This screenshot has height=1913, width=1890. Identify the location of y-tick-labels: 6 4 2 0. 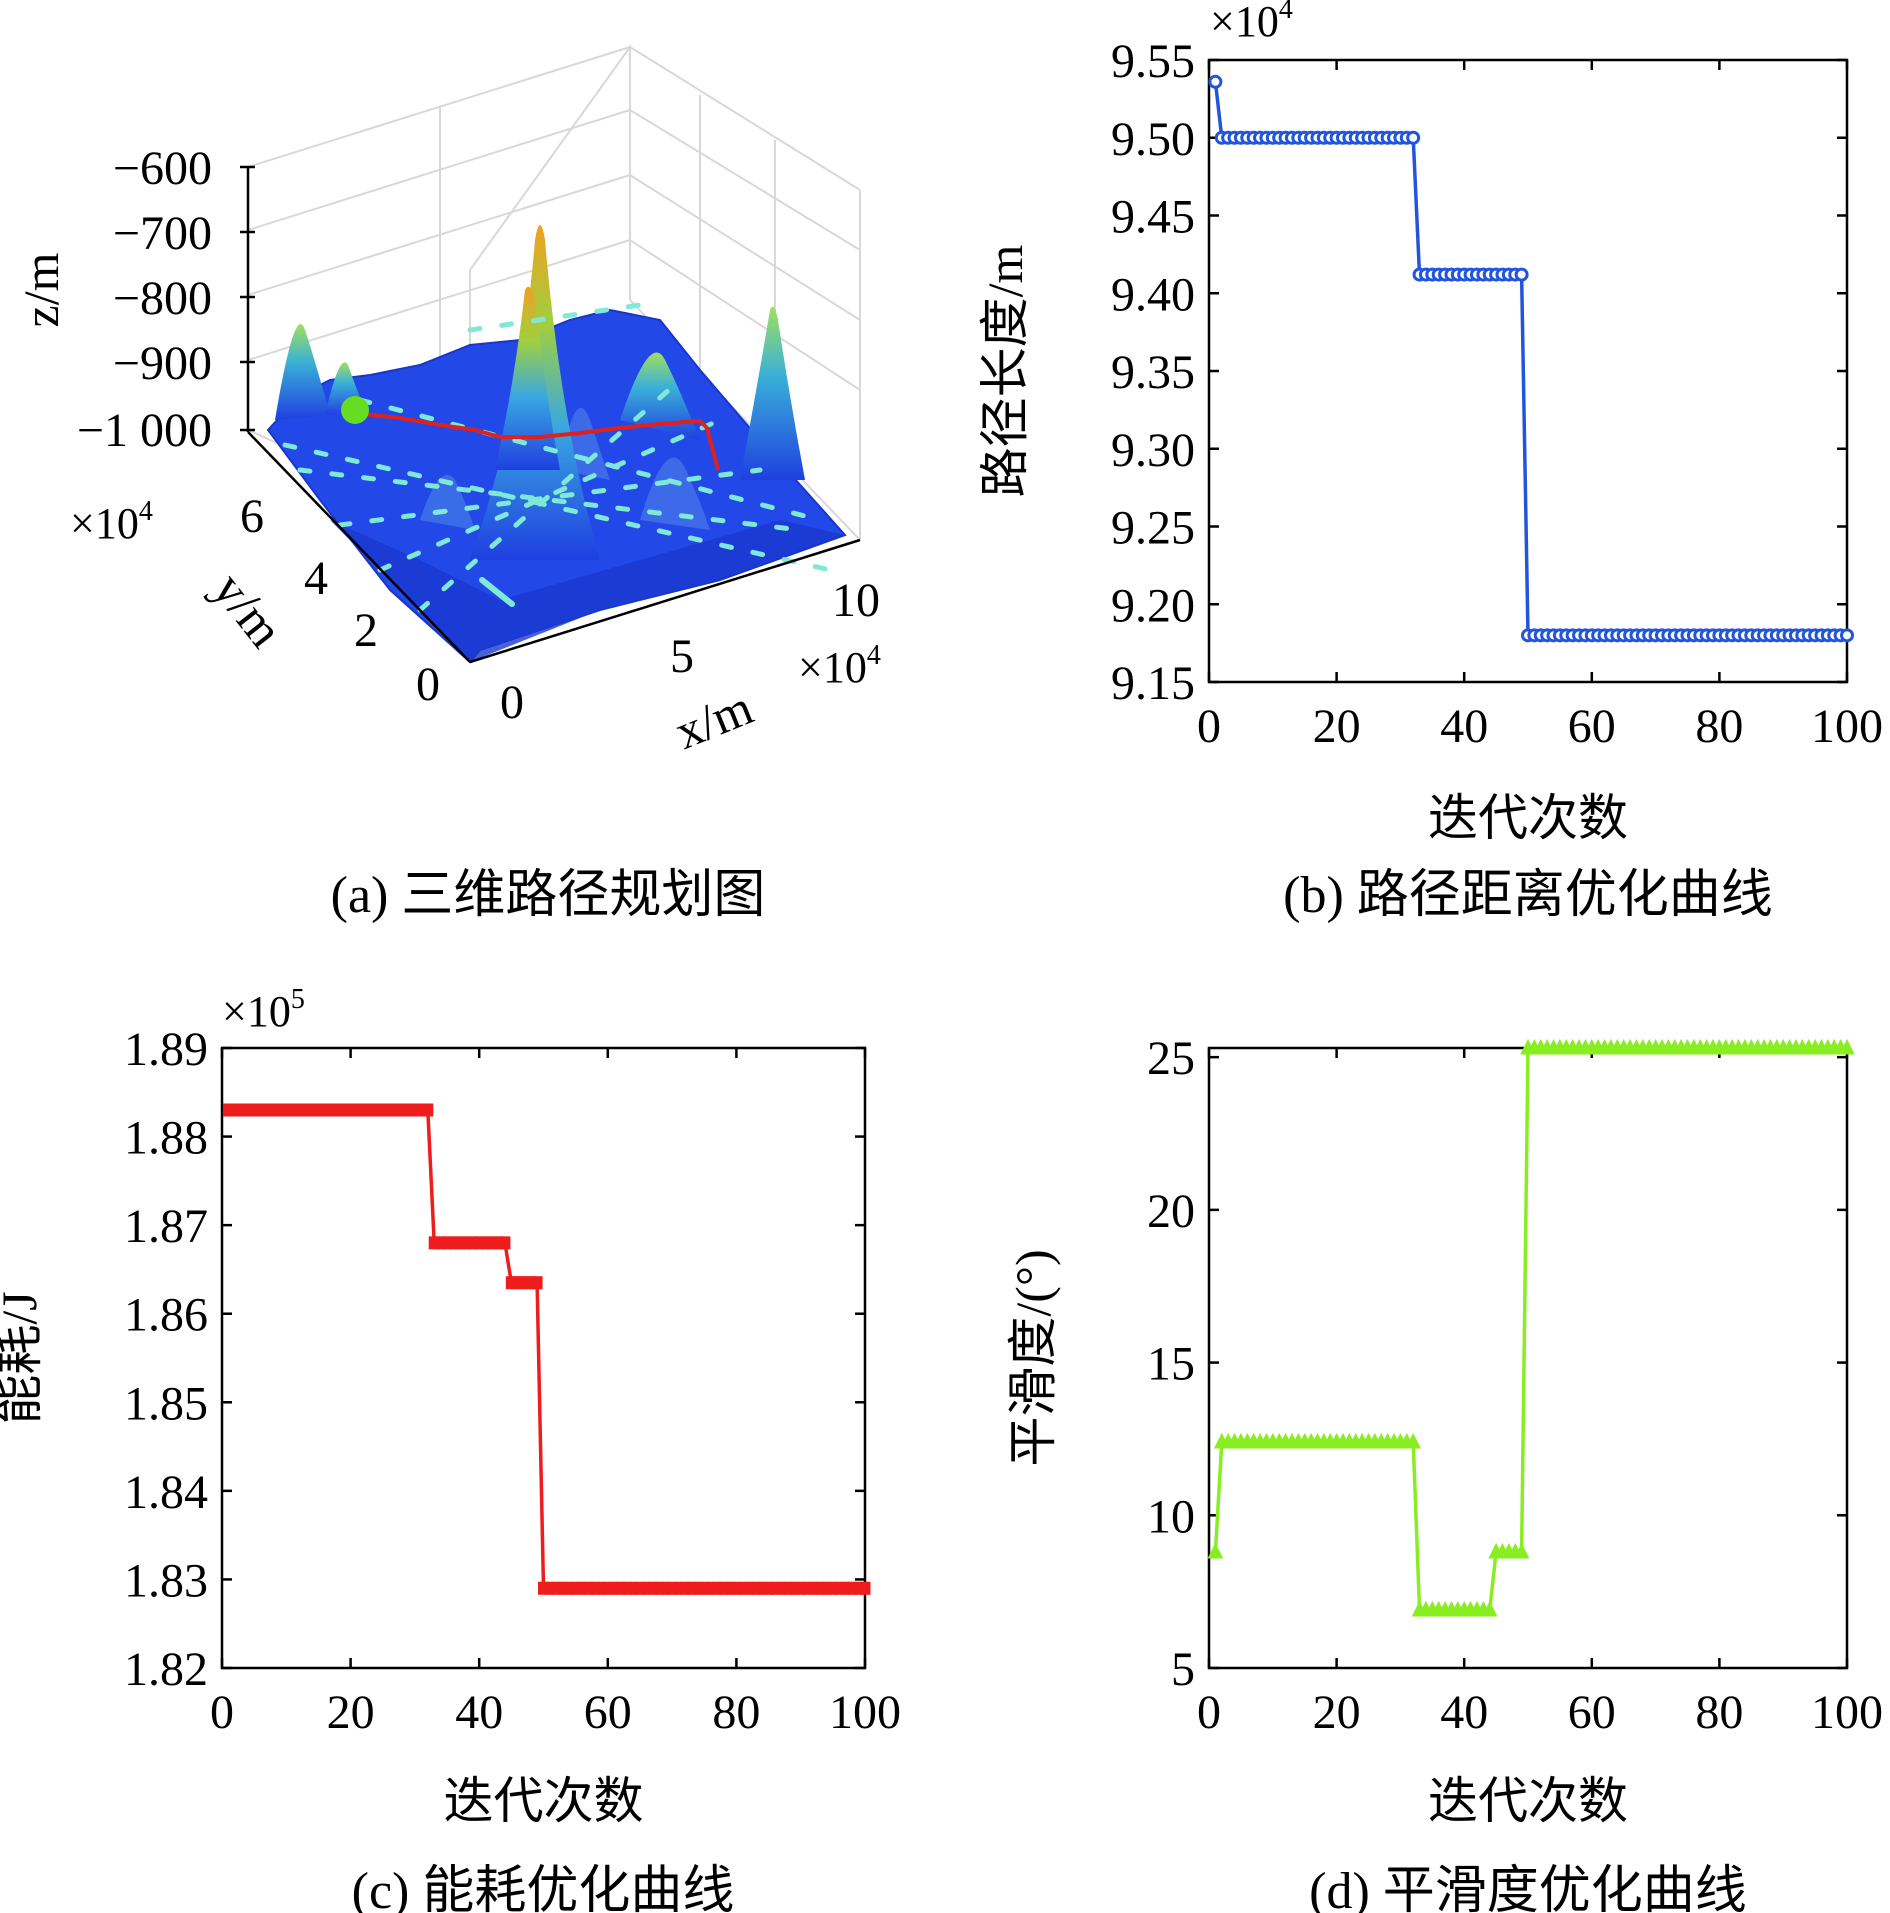
(340, 600).